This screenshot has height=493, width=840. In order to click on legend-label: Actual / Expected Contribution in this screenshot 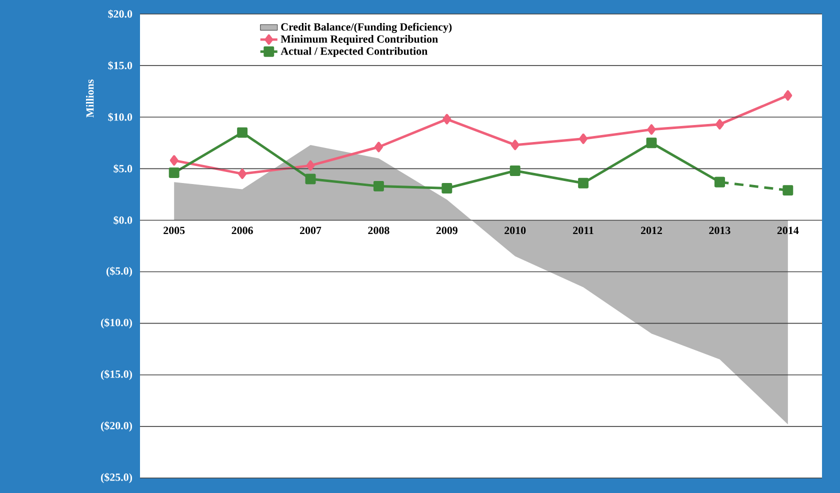, I will do `click(354, 52)`.